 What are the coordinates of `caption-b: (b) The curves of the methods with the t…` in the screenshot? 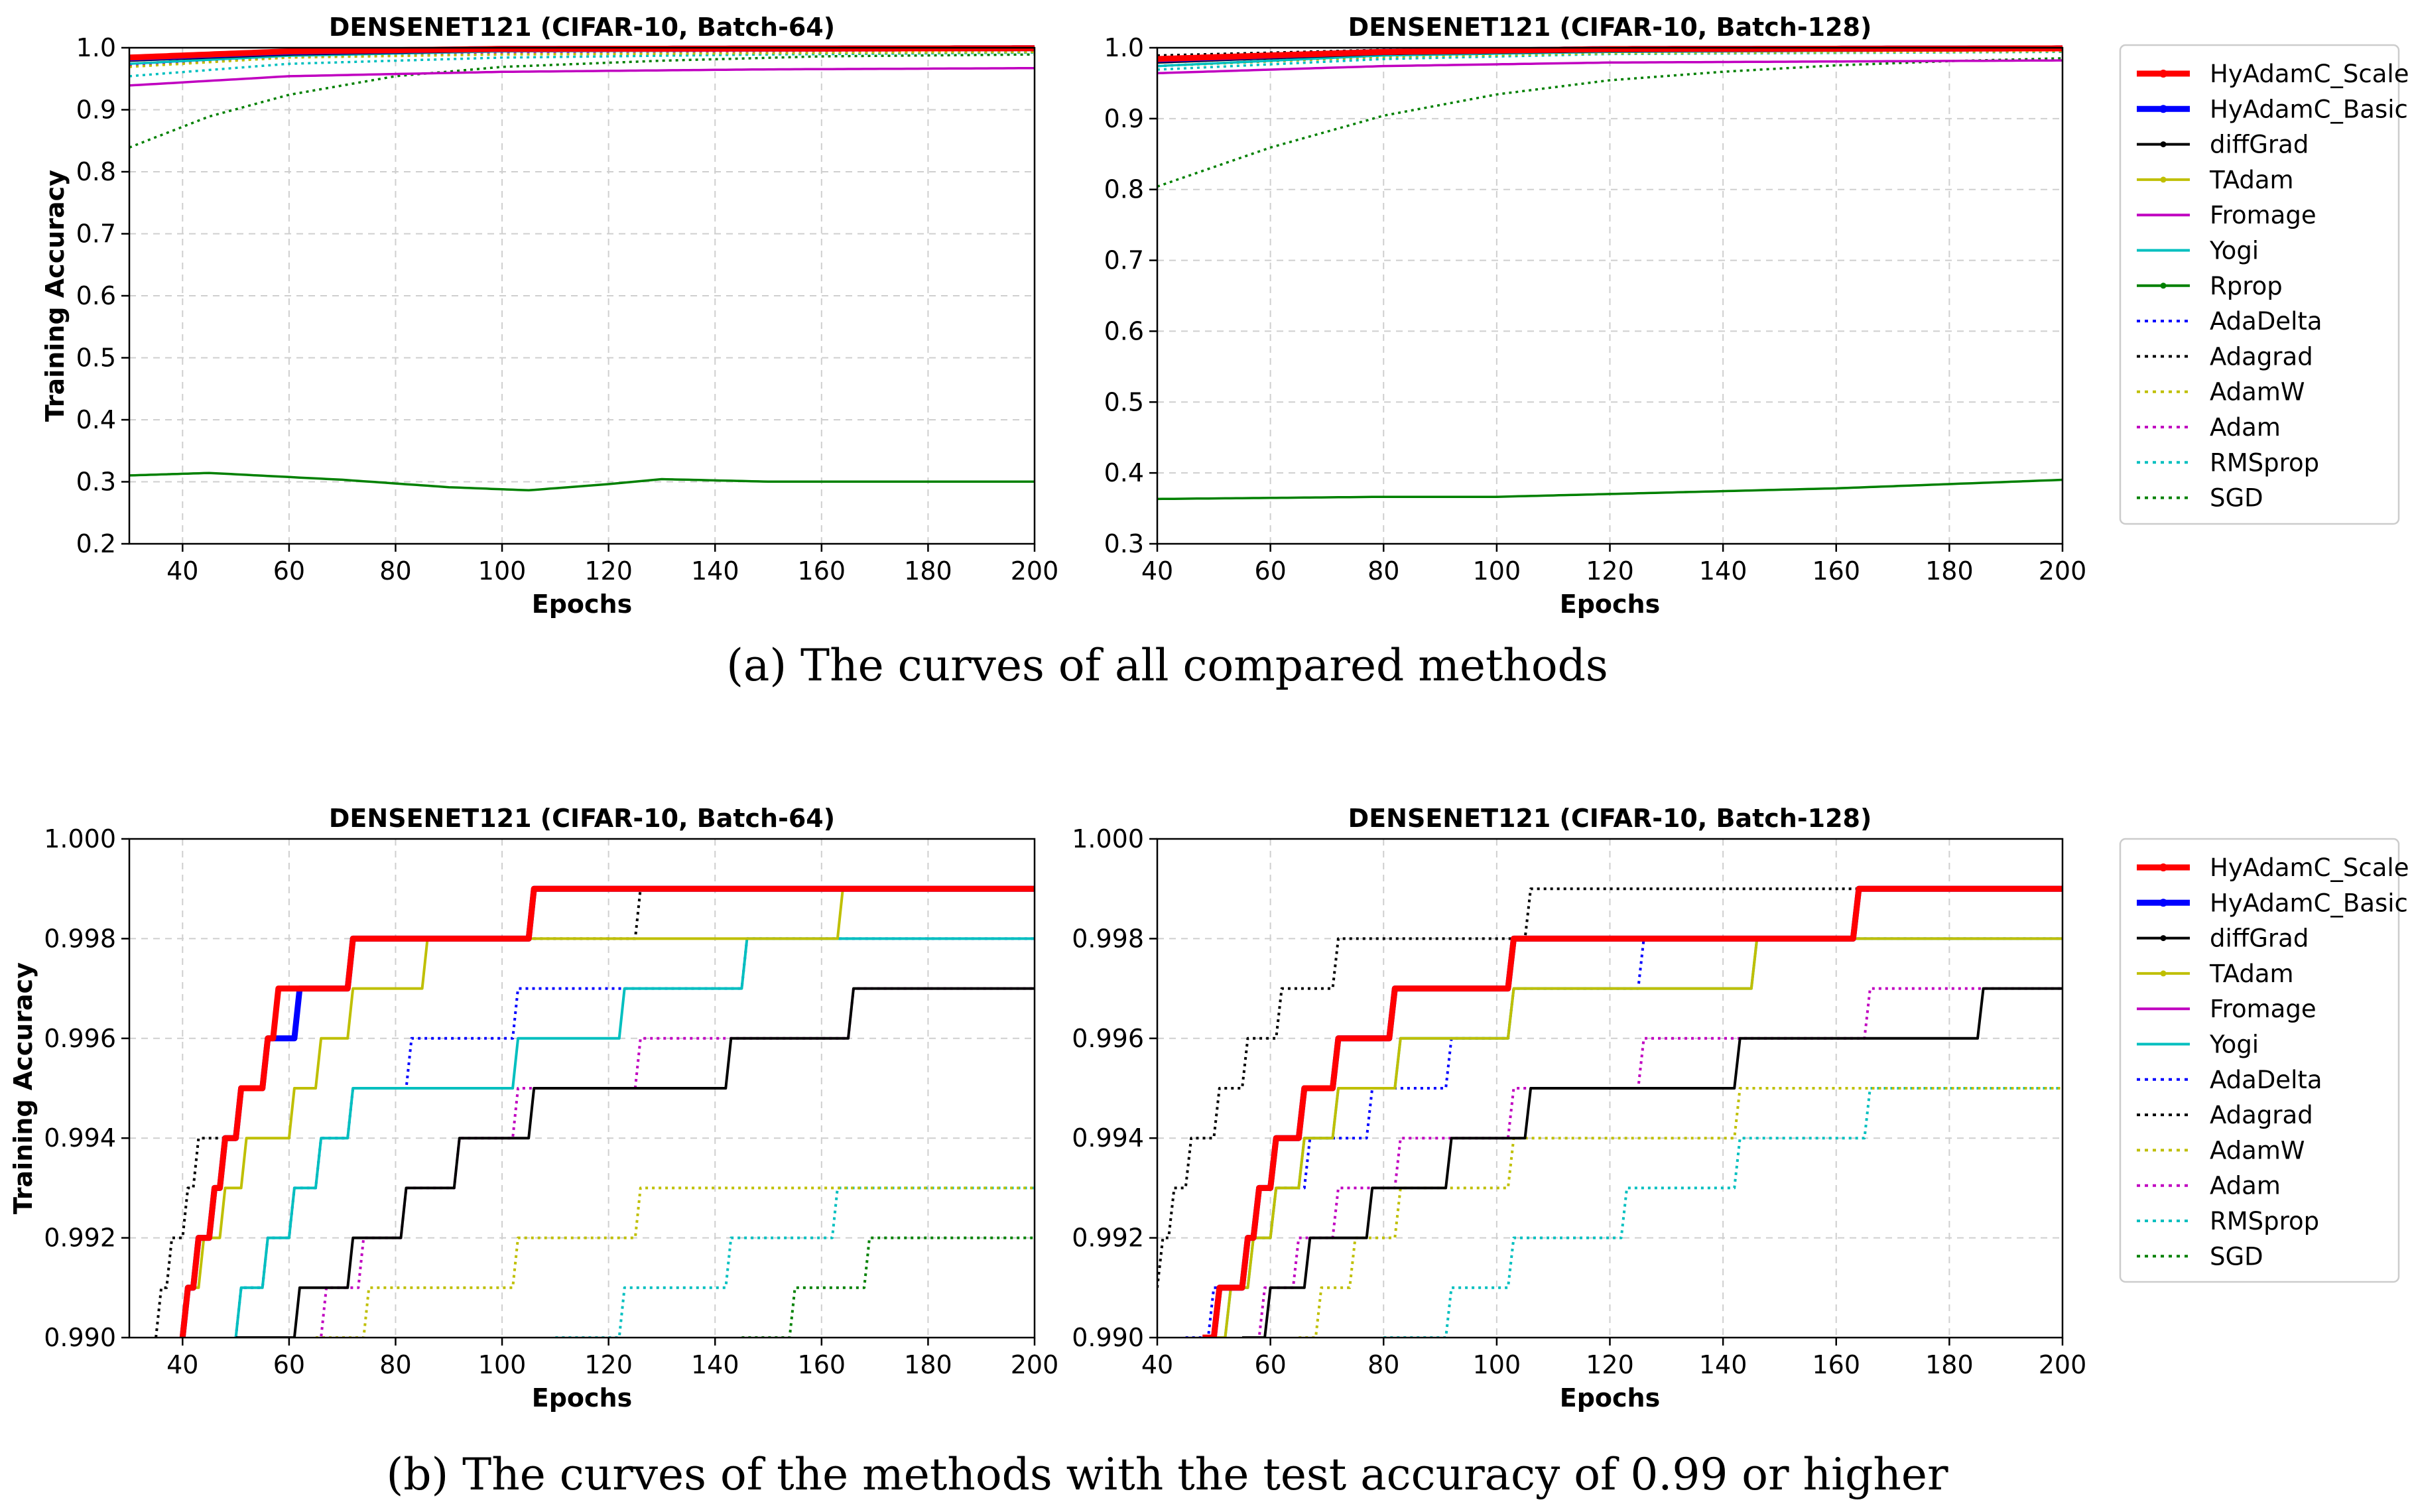 It's located at (1167, 1474).